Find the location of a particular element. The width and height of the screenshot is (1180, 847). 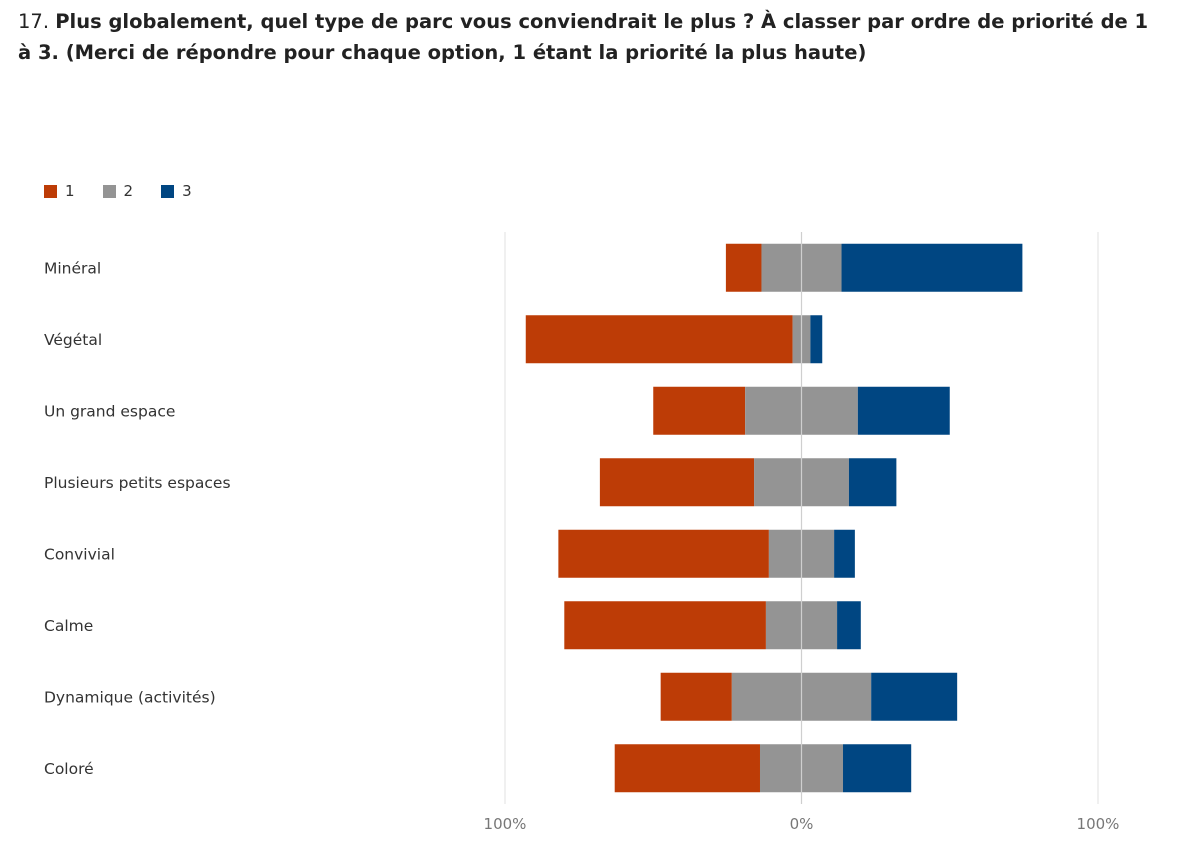

category-label-3: Un grand espace is located at coordinates (109, 411).